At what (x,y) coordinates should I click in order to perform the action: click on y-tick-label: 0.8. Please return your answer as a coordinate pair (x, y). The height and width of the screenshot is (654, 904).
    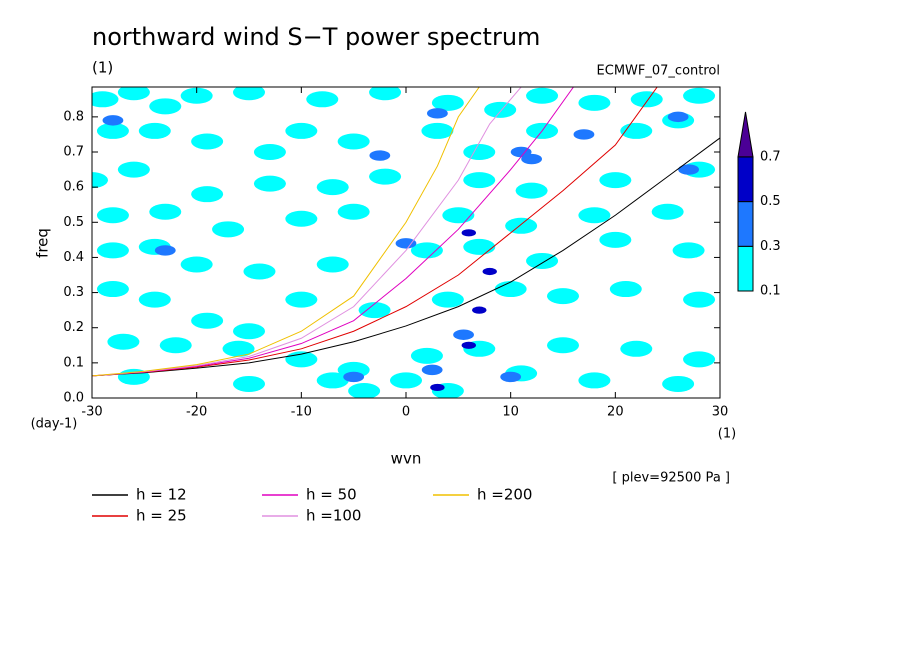
    Looking at the image, I should click on (73, 116).